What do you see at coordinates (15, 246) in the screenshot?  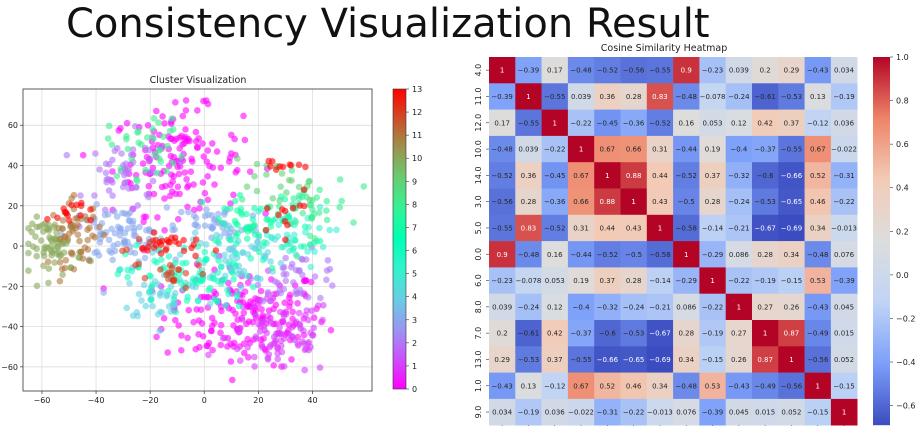 I see `scatter-y-tick-label: 0` at bounding box center [15, 246].